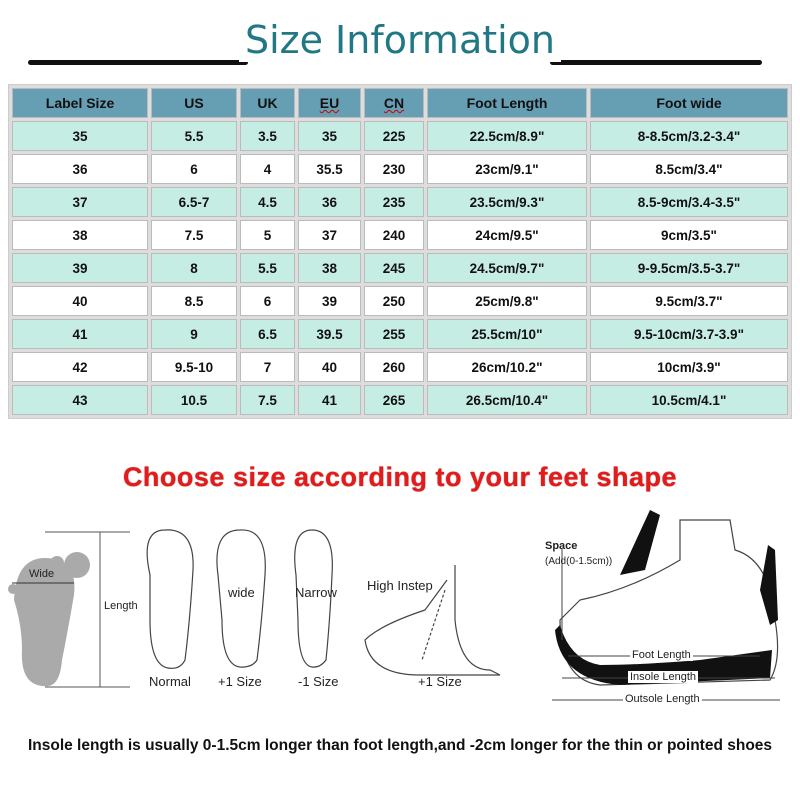 The height and width of the screenshot is (800, 800). I want to click on cell-text: 4.5, so click(267, 202).